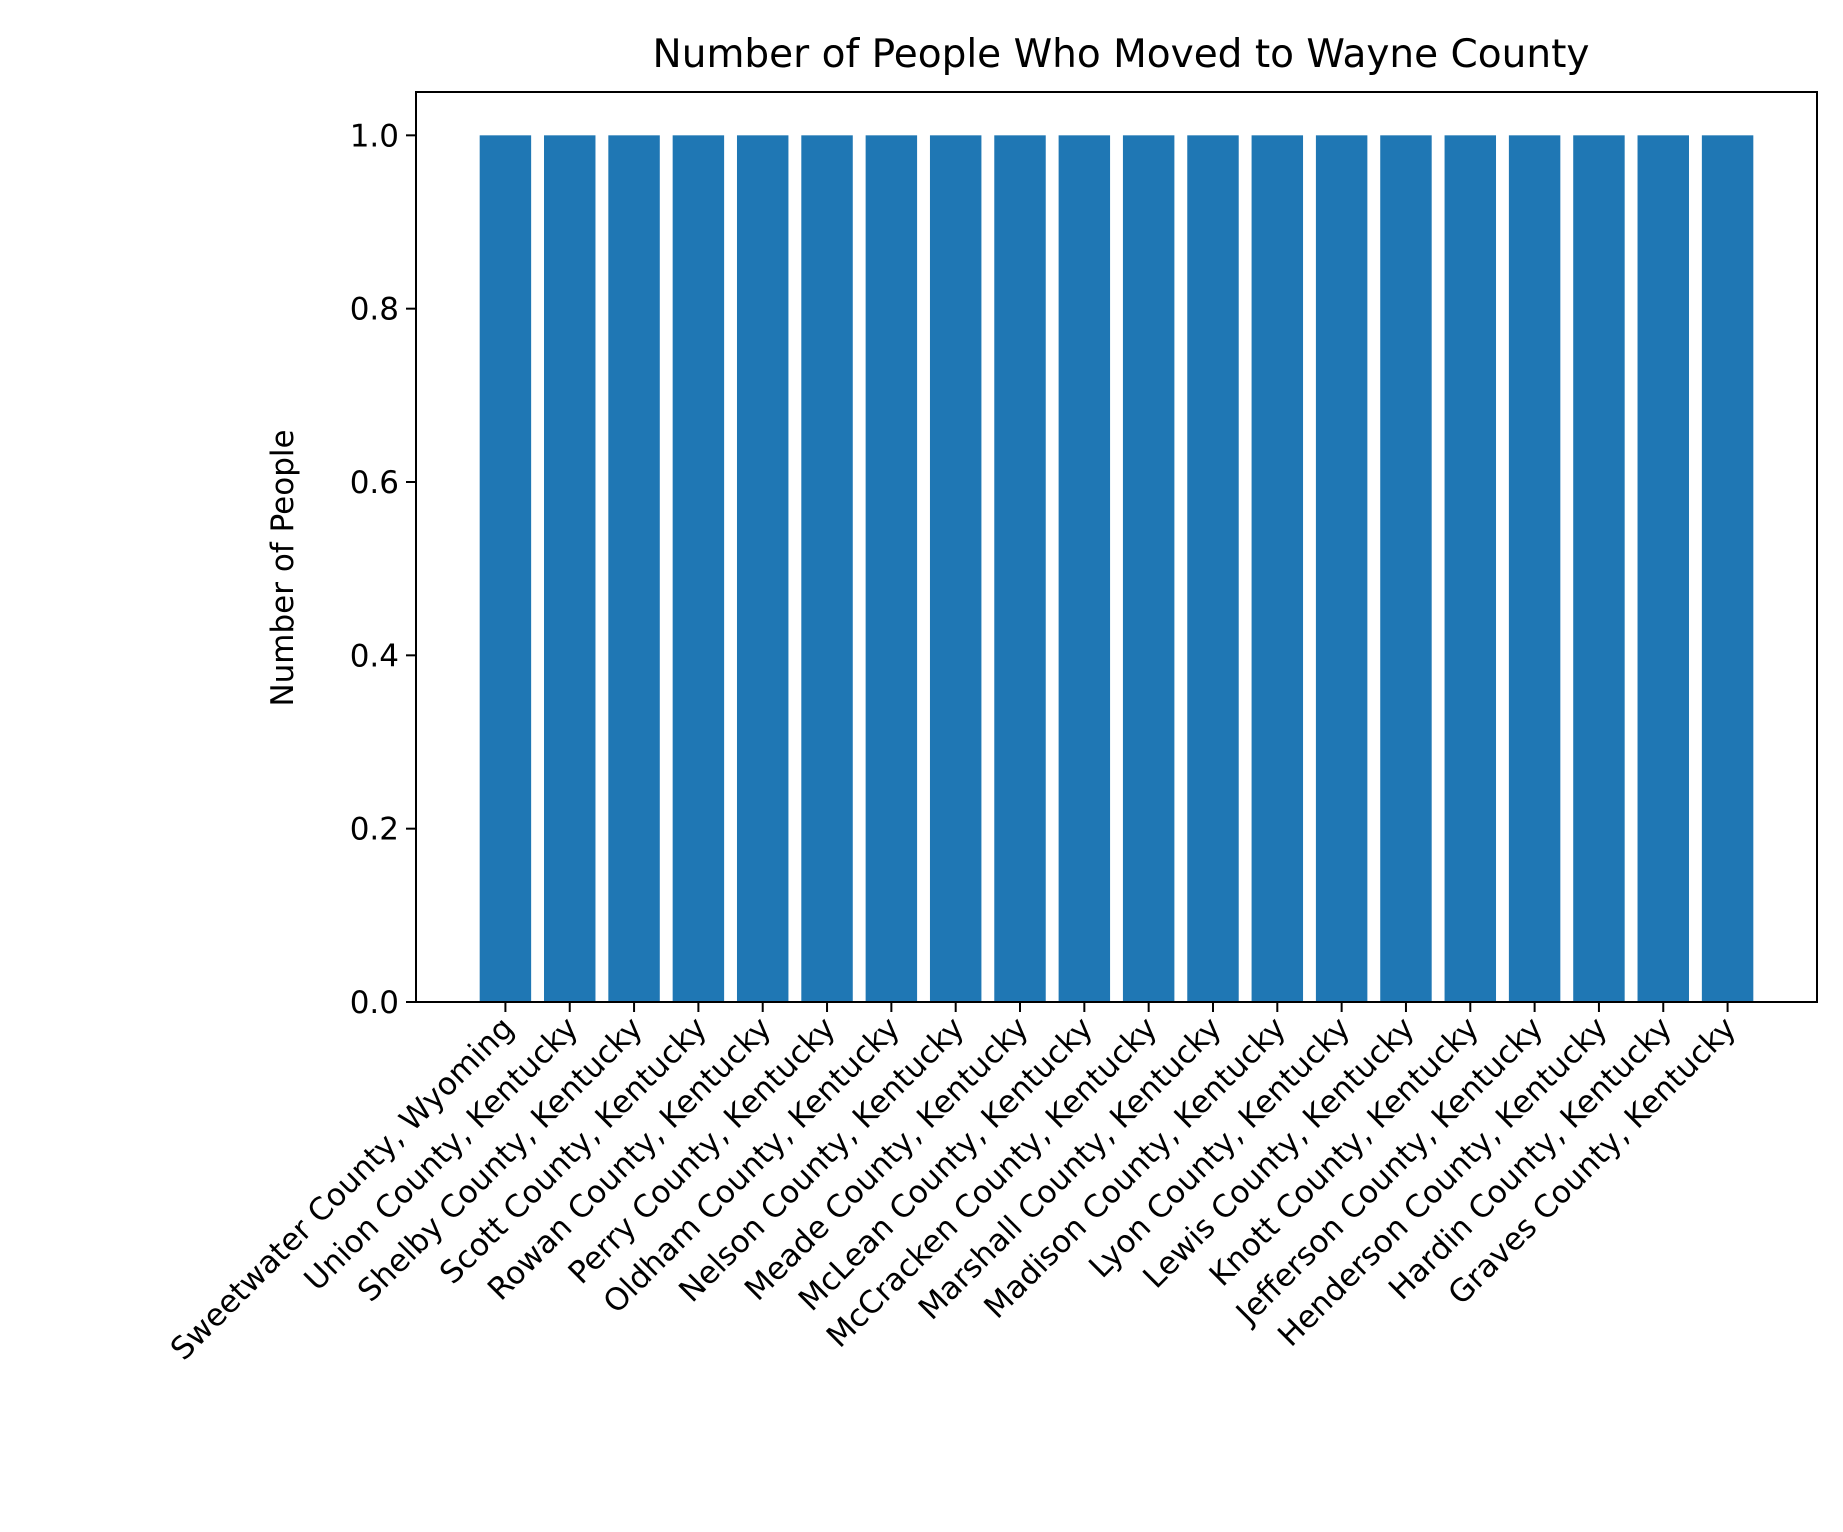 This screenshot has width=1843, height=1532. What do you see at coordinates (374, 830) in the screenshot?
I see `y-tick-label: 0.2` at bounding box center [374, 830].